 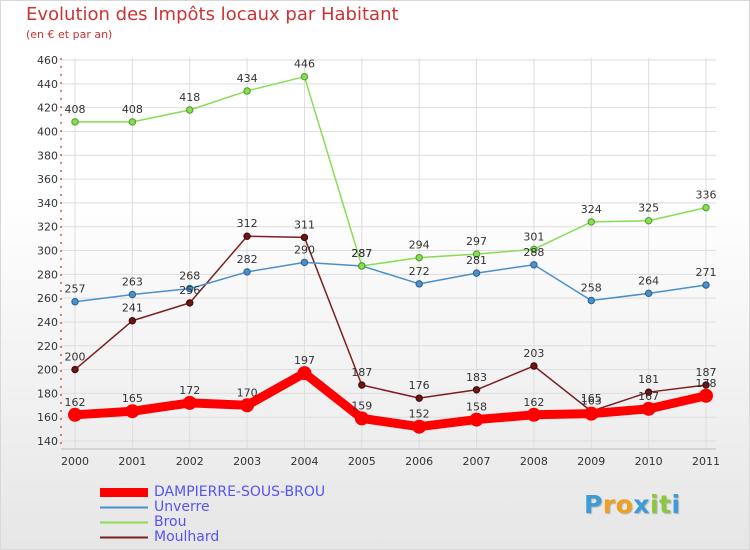 I want to click on data-label-unverre: 287, so click(x=361, y=253).